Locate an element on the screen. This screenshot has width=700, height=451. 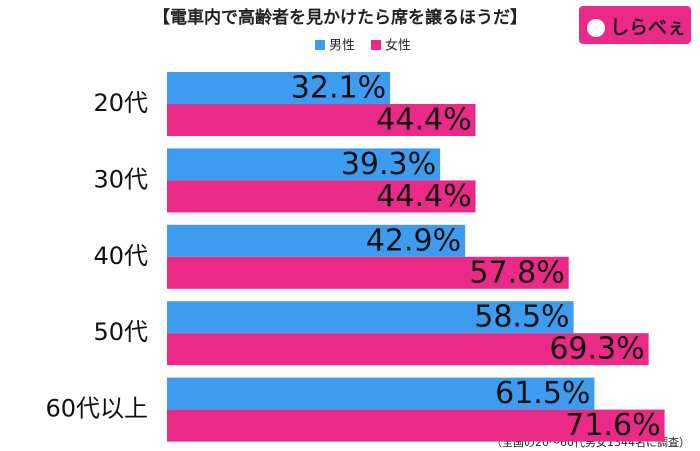
legend-label: 男性 is located at coordinates (342, 46).